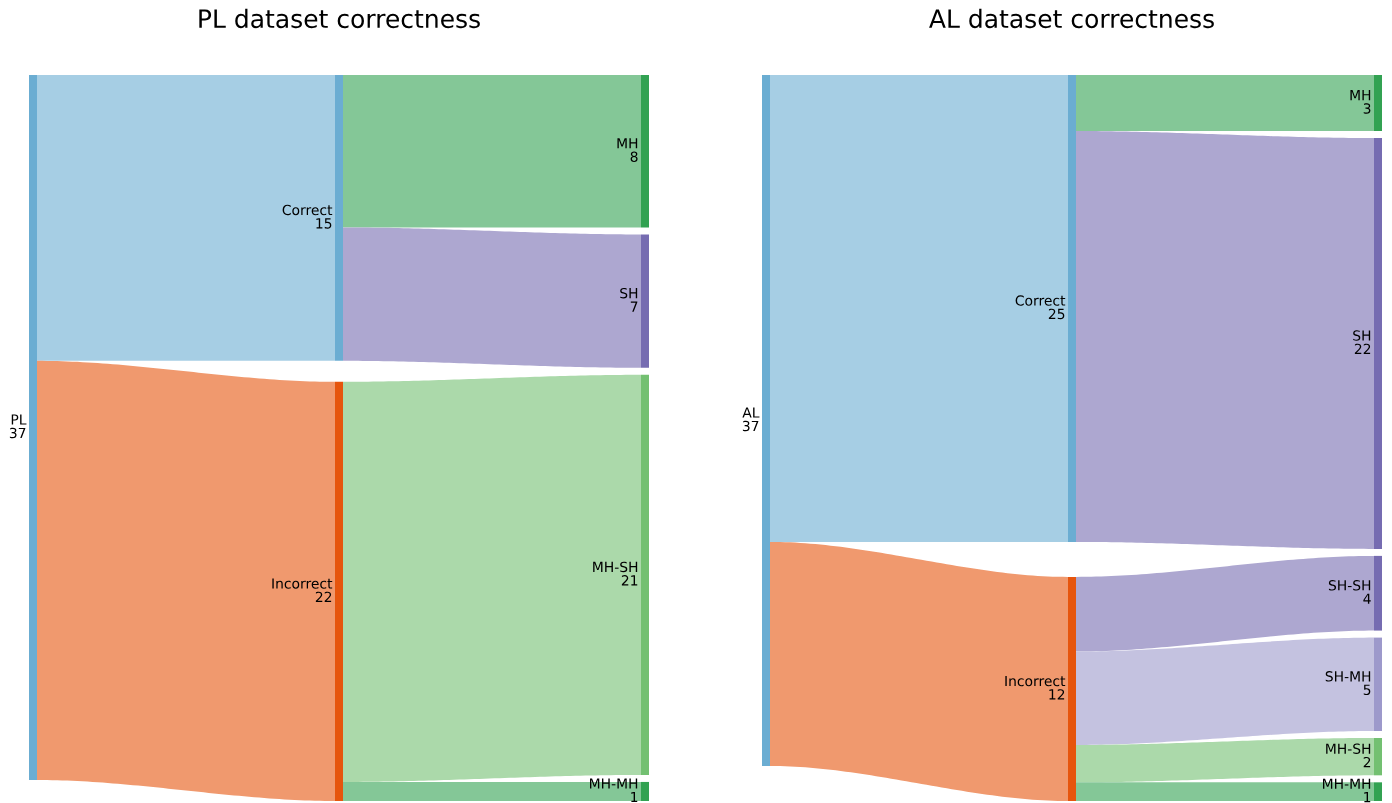 The height and width of the screenshot is (803, 1392). What do you see at coordinates (339, 18) in the screenshot?
I see `text: PL dataset correctness` at bounding box center [339, 18].